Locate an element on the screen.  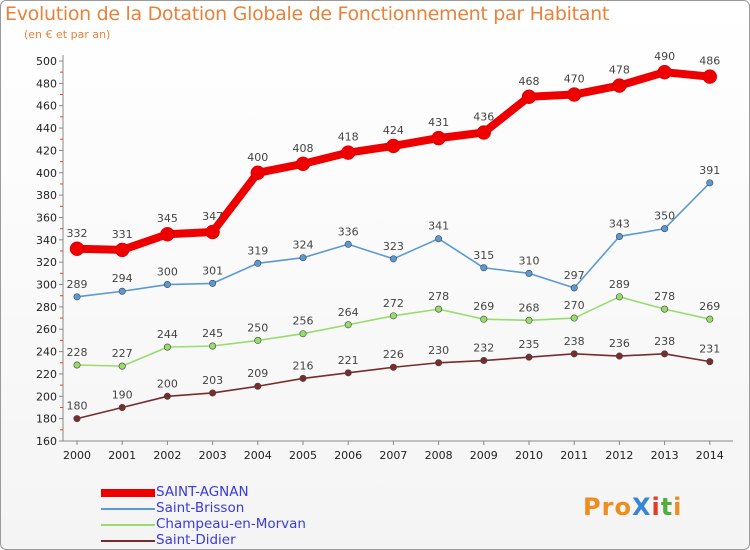
data-label: 323 is located at coordinates (393, 246).